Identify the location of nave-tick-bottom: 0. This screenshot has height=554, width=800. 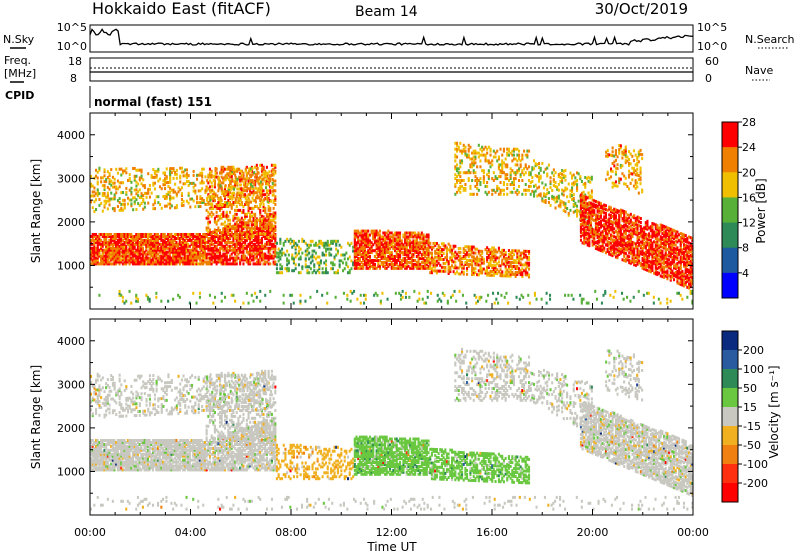
(708, 78).